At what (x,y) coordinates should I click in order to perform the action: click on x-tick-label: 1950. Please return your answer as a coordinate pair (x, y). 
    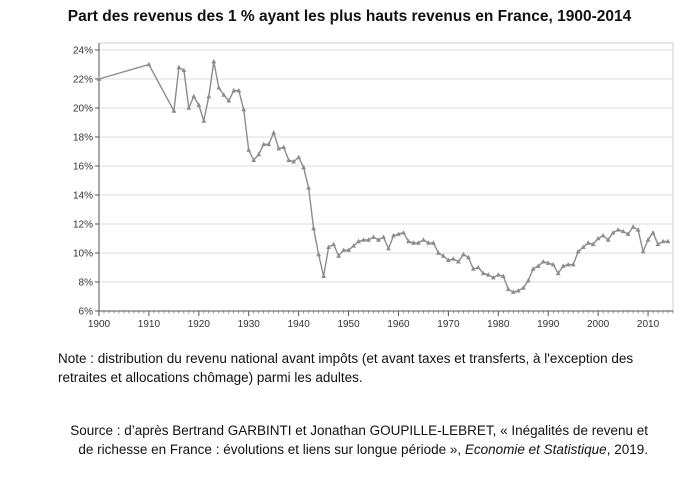
    Looking at the image, I should click on (348, 324).